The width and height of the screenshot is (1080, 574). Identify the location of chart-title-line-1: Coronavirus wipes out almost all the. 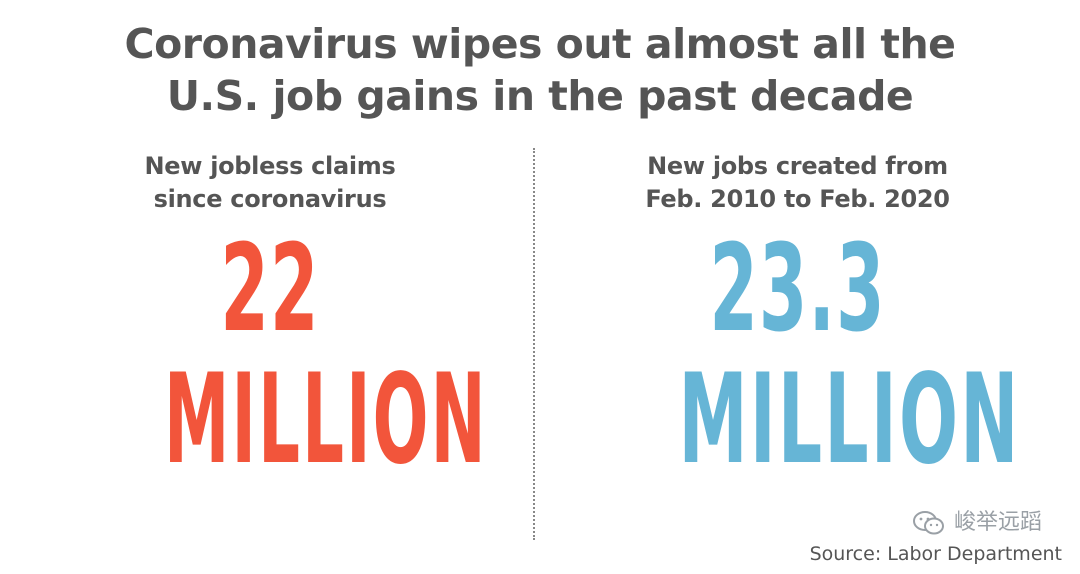
(540, 44).